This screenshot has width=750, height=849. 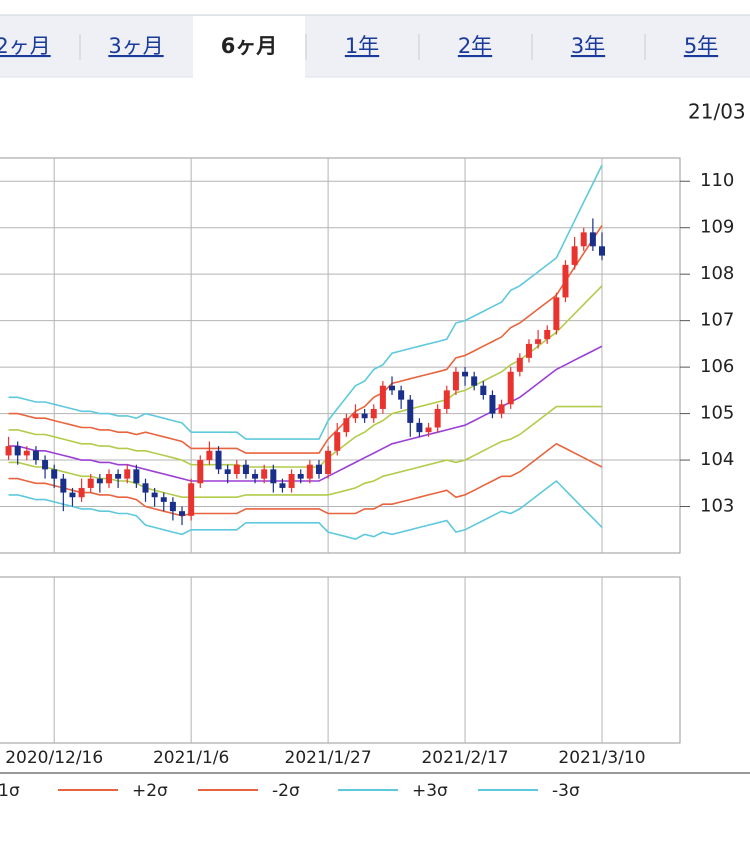 What do you see at coordinates (717, 366) in the screenshot?
I see `y-tick-label: 106` at bounding box center [717, 366].